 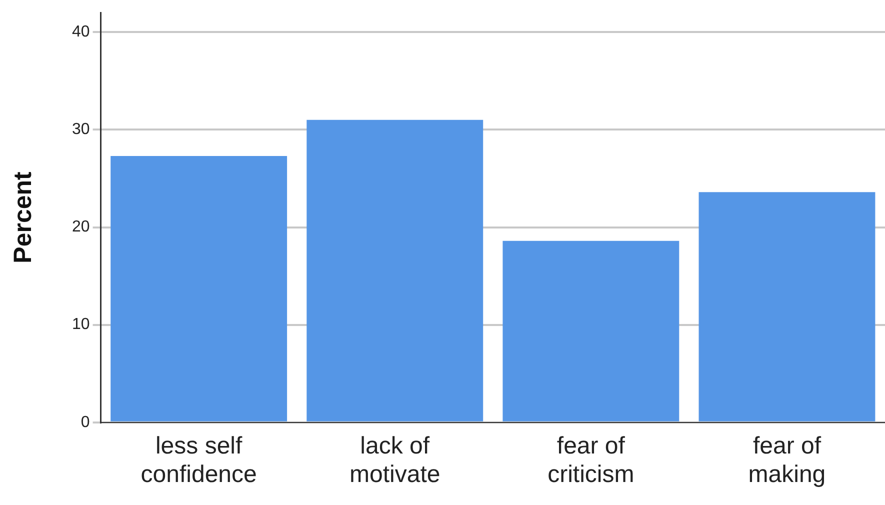 I want to click on y-tick-label: 10, so click(x=81, y=325).